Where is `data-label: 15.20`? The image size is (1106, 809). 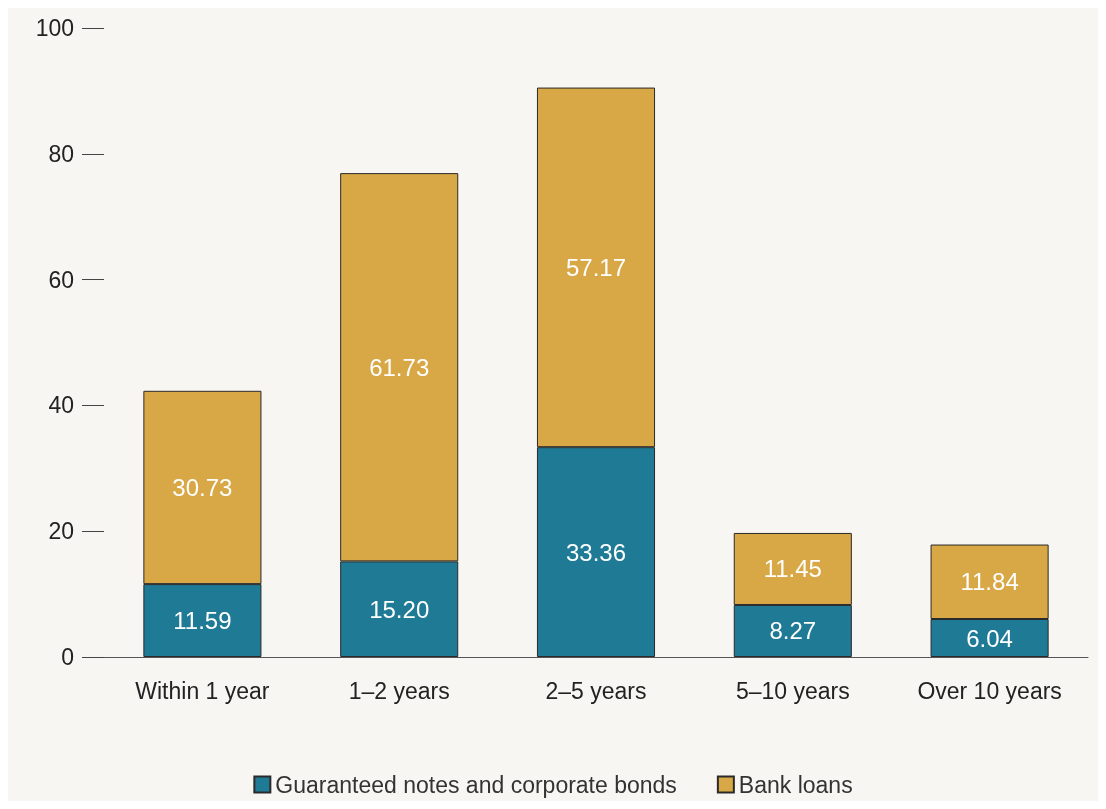
data-label: 15.20 is located at coordinates (399, 609).